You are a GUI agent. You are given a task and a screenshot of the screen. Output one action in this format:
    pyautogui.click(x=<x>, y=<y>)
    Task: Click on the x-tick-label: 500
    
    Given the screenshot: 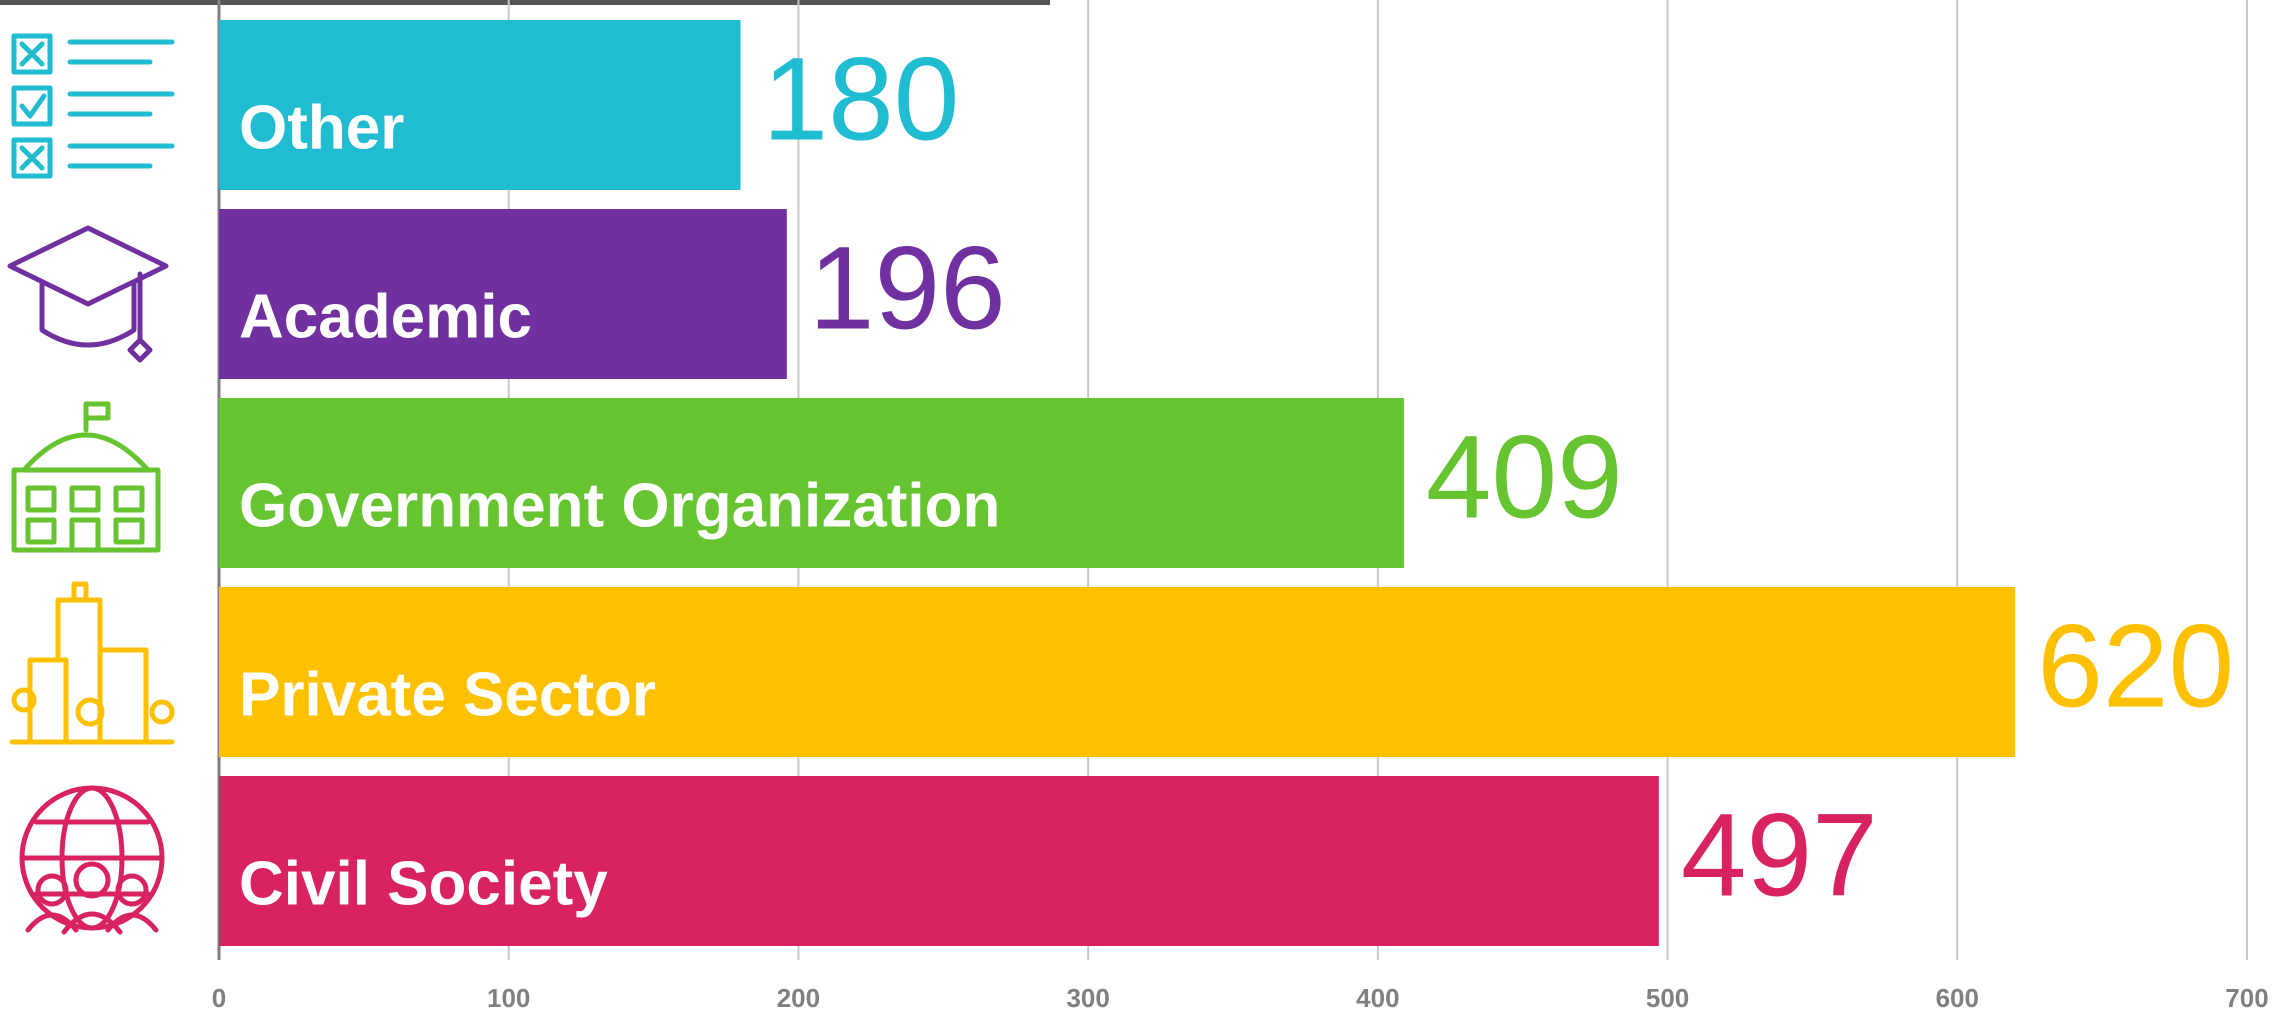 What is the action you would take?
    pyautogui.click(x=1667, y=997)
    